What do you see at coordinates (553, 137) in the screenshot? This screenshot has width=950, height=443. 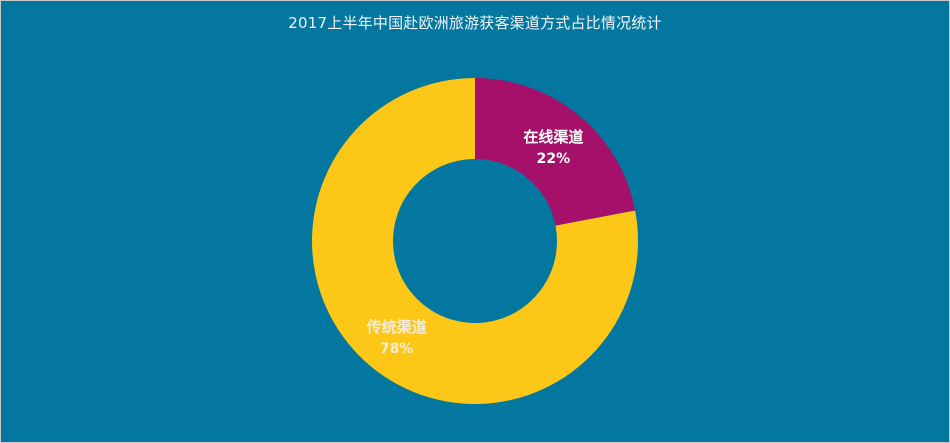 I see `slice-label-0: 在线渠道` at bounding box center [553, 137].